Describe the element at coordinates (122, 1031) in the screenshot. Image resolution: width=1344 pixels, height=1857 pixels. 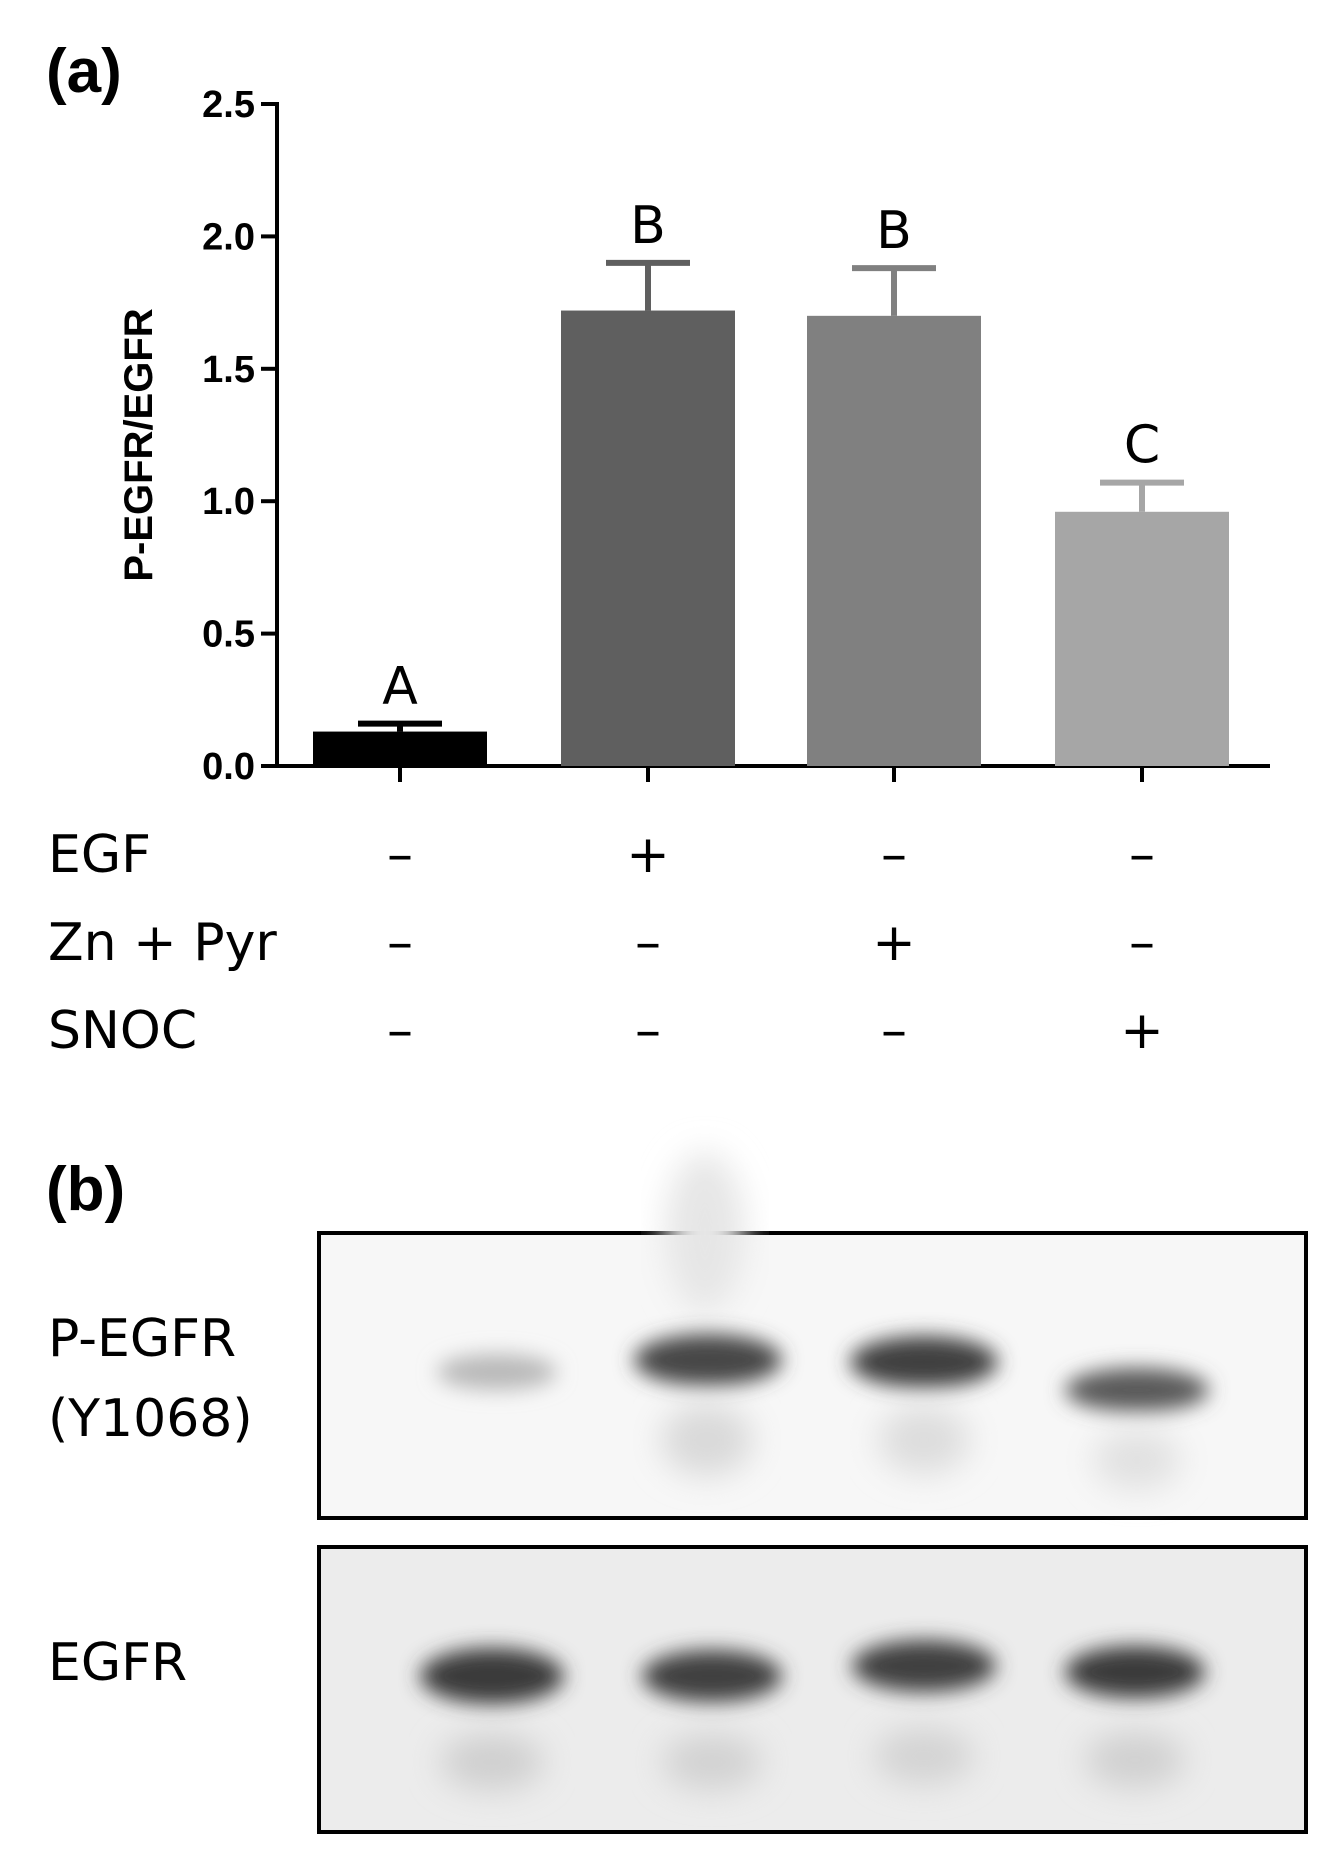
I see `treatment-label: SNOC` at that location.